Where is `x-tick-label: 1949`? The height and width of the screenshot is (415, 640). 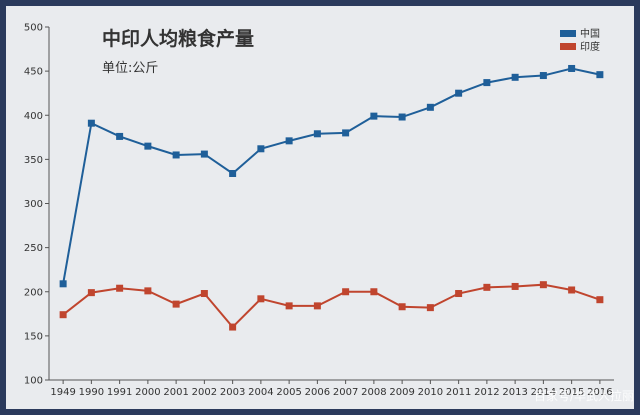
x-tick-label: 1949 is located at coordinates (62, 392).